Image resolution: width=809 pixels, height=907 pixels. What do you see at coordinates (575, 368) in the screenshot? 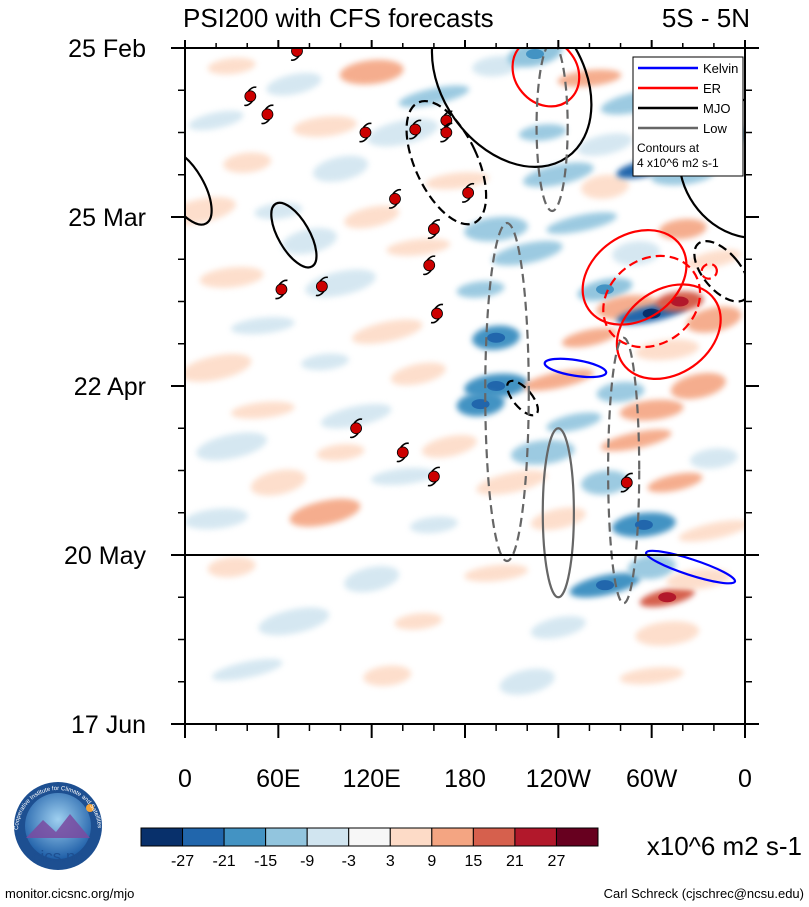
I see `contour-kelvin` at bounding box center [575, 368].